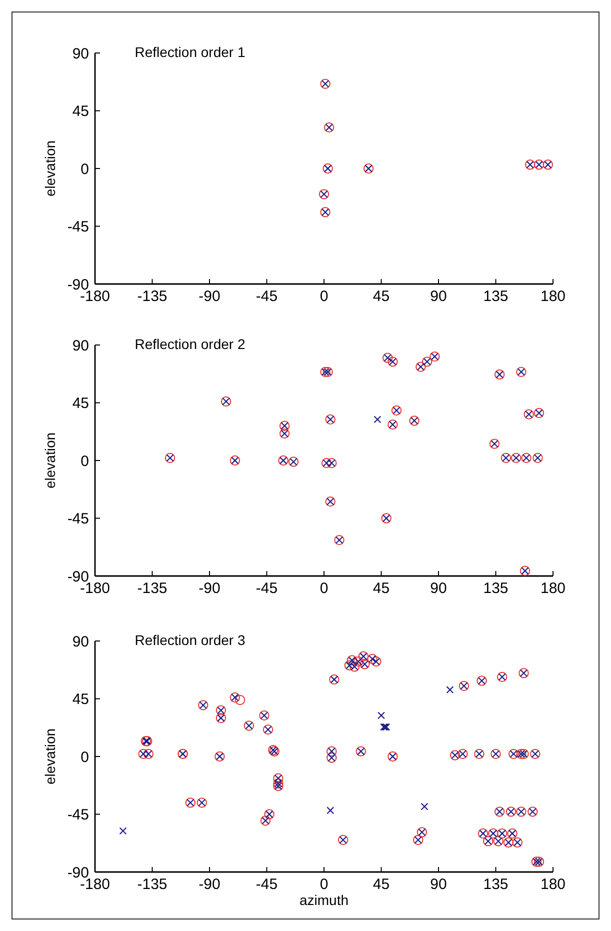  I want to click on chart-title: Reflection order 2, so click(190, 344).